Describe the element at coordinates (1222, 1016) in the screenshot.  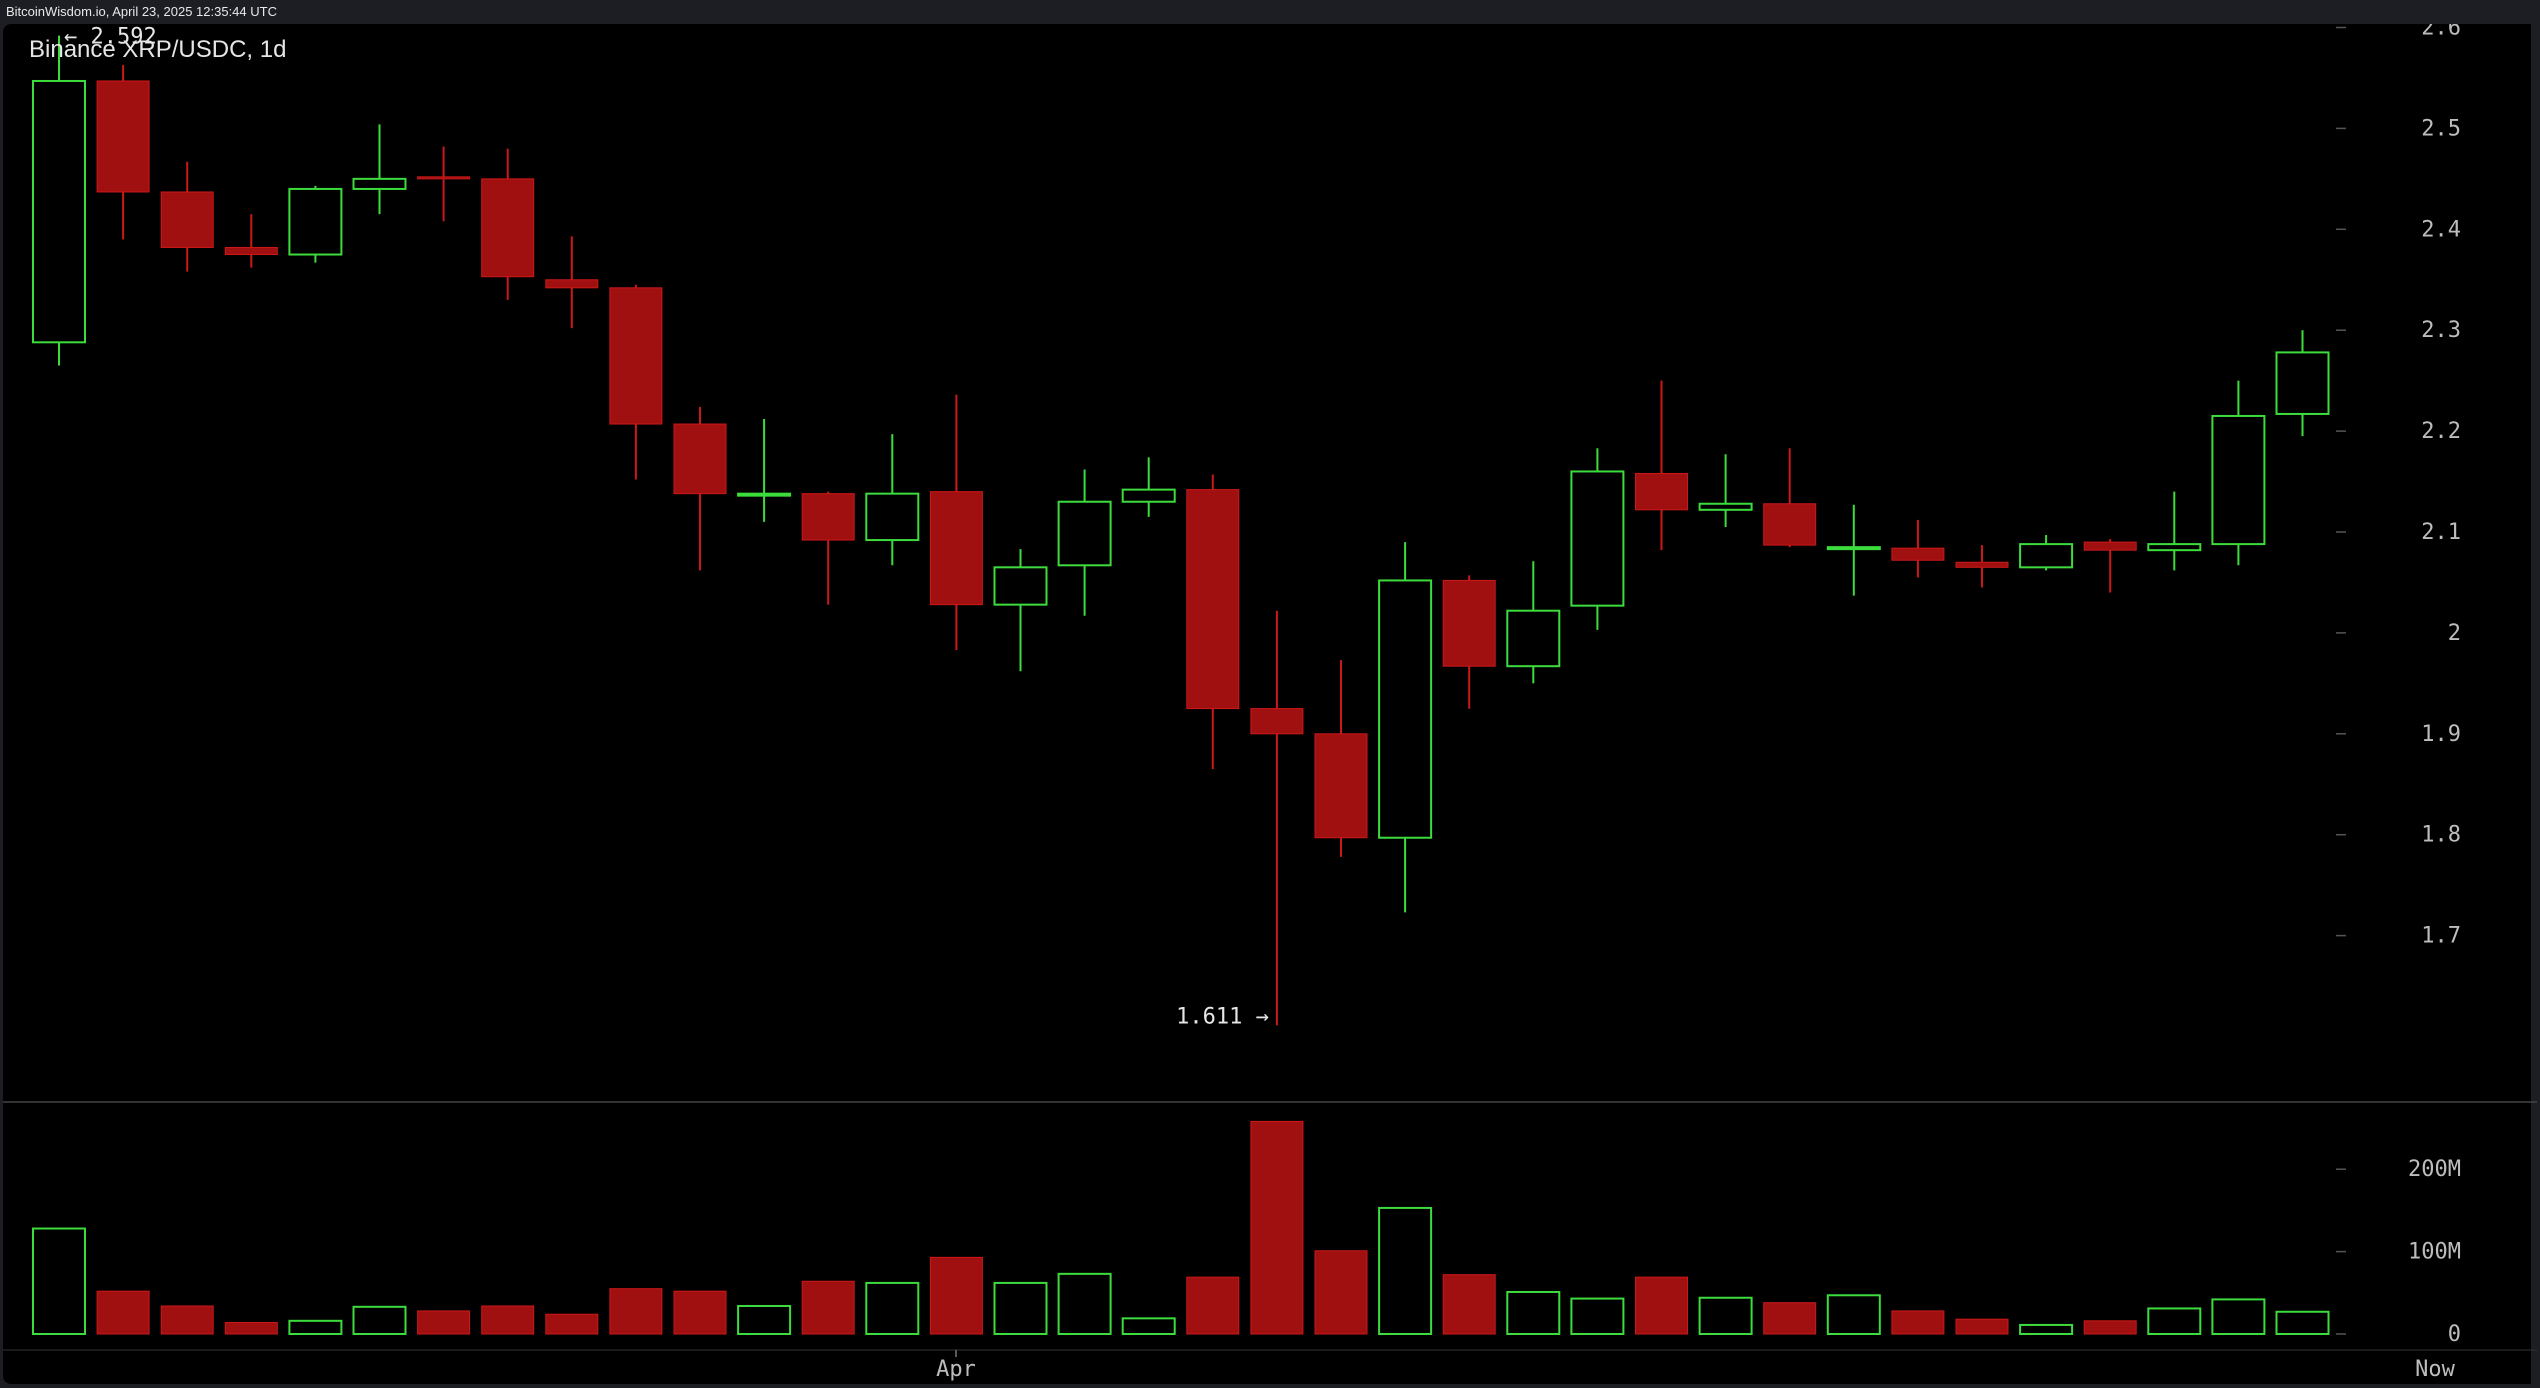
I see `low-annotation: 1.611 →` at that location.